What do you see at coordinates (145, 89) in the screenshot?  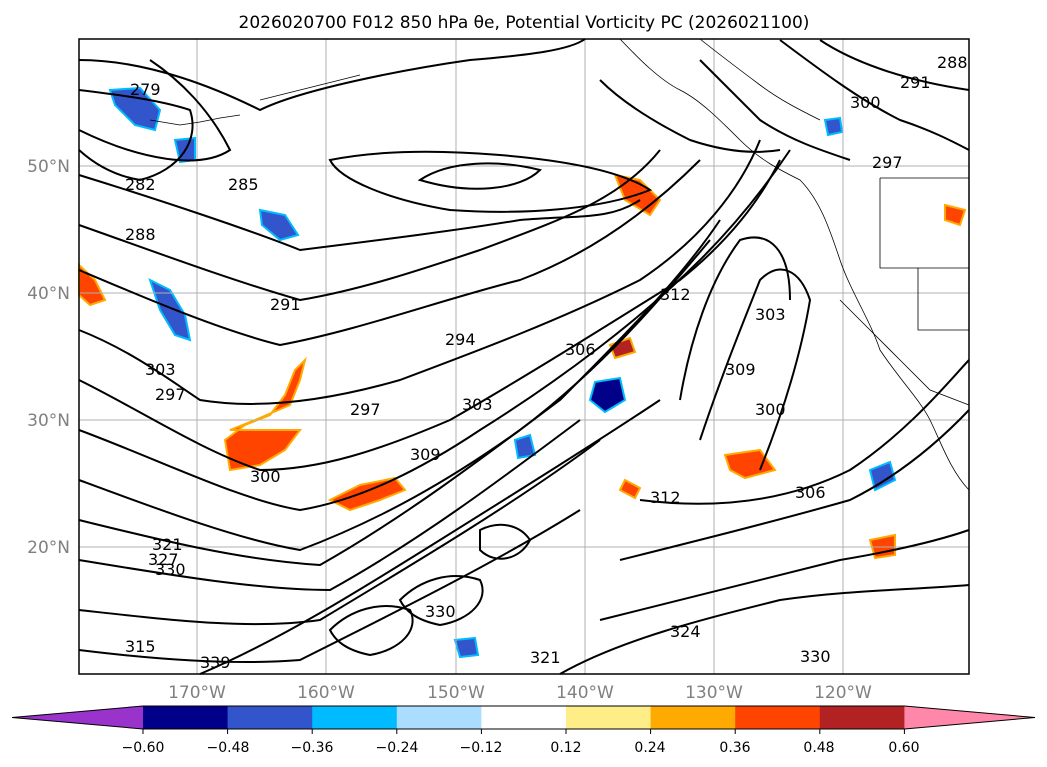 I see `contour-label: 279` at bounding box center [145, 89].